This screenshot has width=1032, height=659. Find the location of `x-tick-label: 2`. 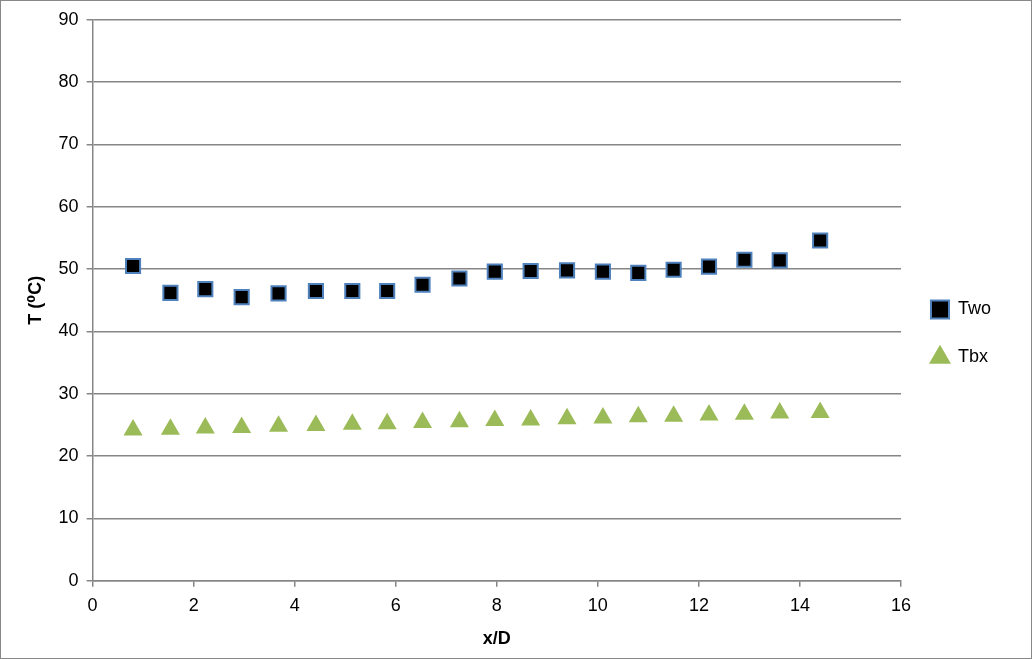

x-tick-label: 2 is located at coordinates (193, 604).